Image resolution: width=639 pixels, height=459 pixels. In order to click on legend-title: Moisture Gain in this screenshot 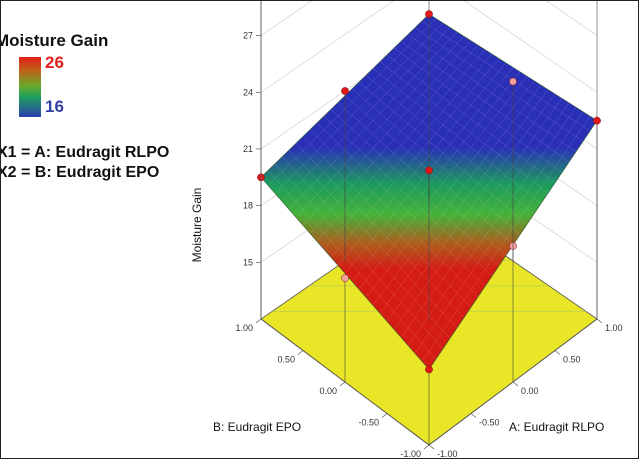, I will do `click(54, 40)`.